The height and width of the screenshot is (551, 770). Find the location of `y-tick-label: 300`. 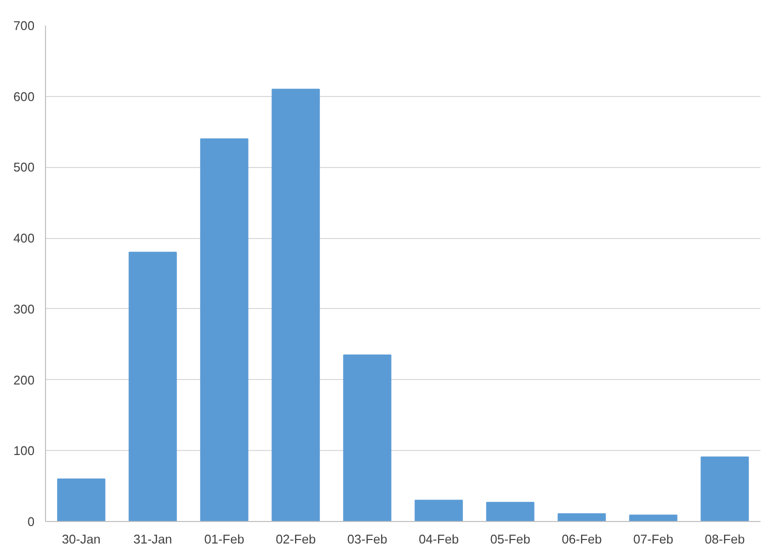

y-tick-label: 300 is located at coordinates (24, 309).